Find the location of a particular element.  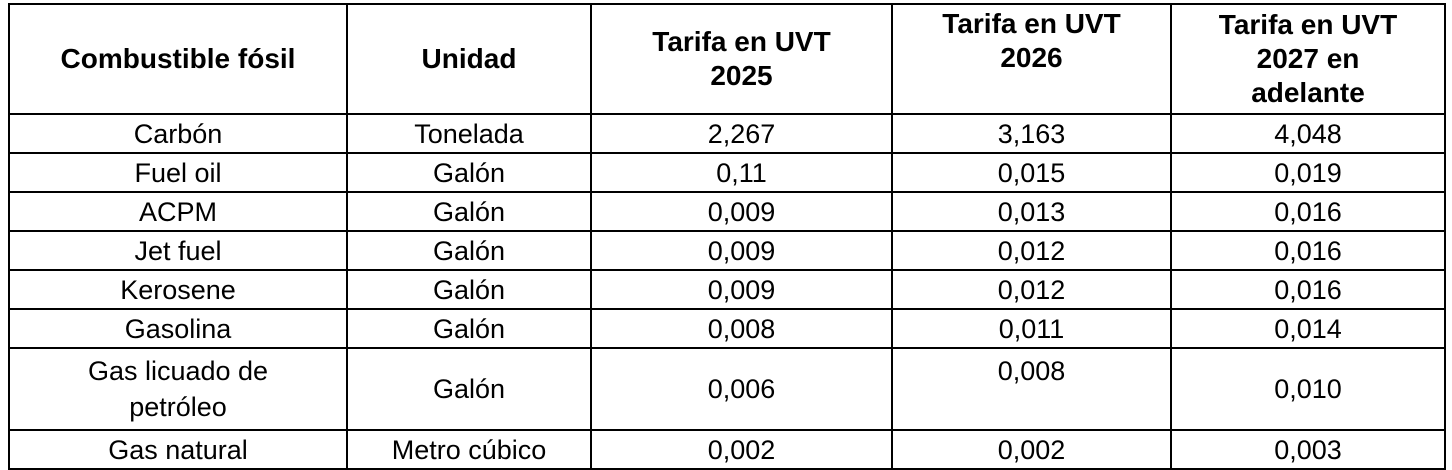

cell-fuel: Carbón is located at coordinates (178, 133).